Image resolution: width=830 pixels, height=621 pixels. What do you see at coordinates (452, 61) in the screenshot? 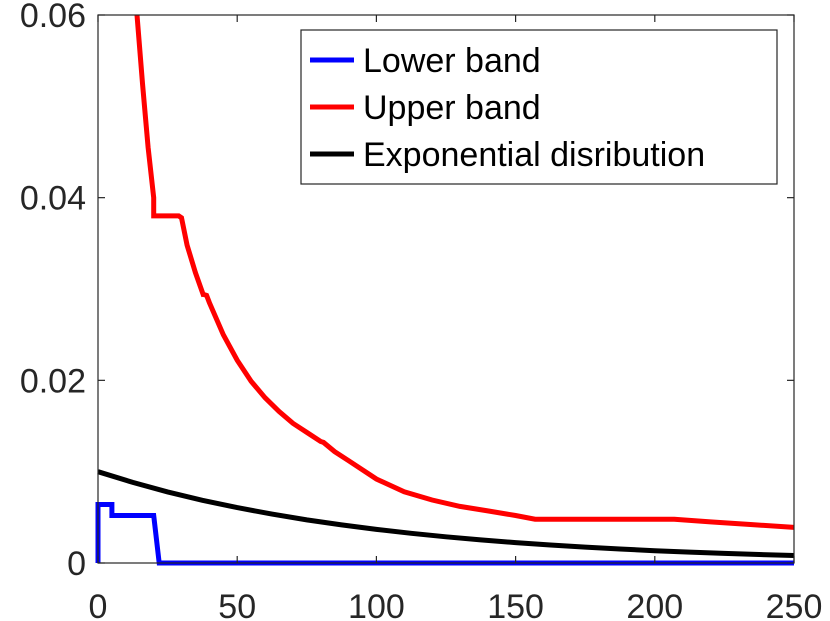
I see `legend-label-lower-band: Lower band` at bounding box center [452, 61].